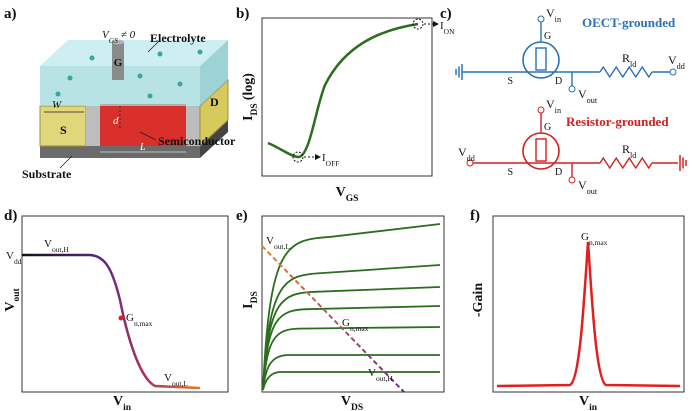 The image size is (692, 411). What do you see at coordinates (134, 104) in the screenshot?
I see `device-schematic` at bounding box center [134, 104].